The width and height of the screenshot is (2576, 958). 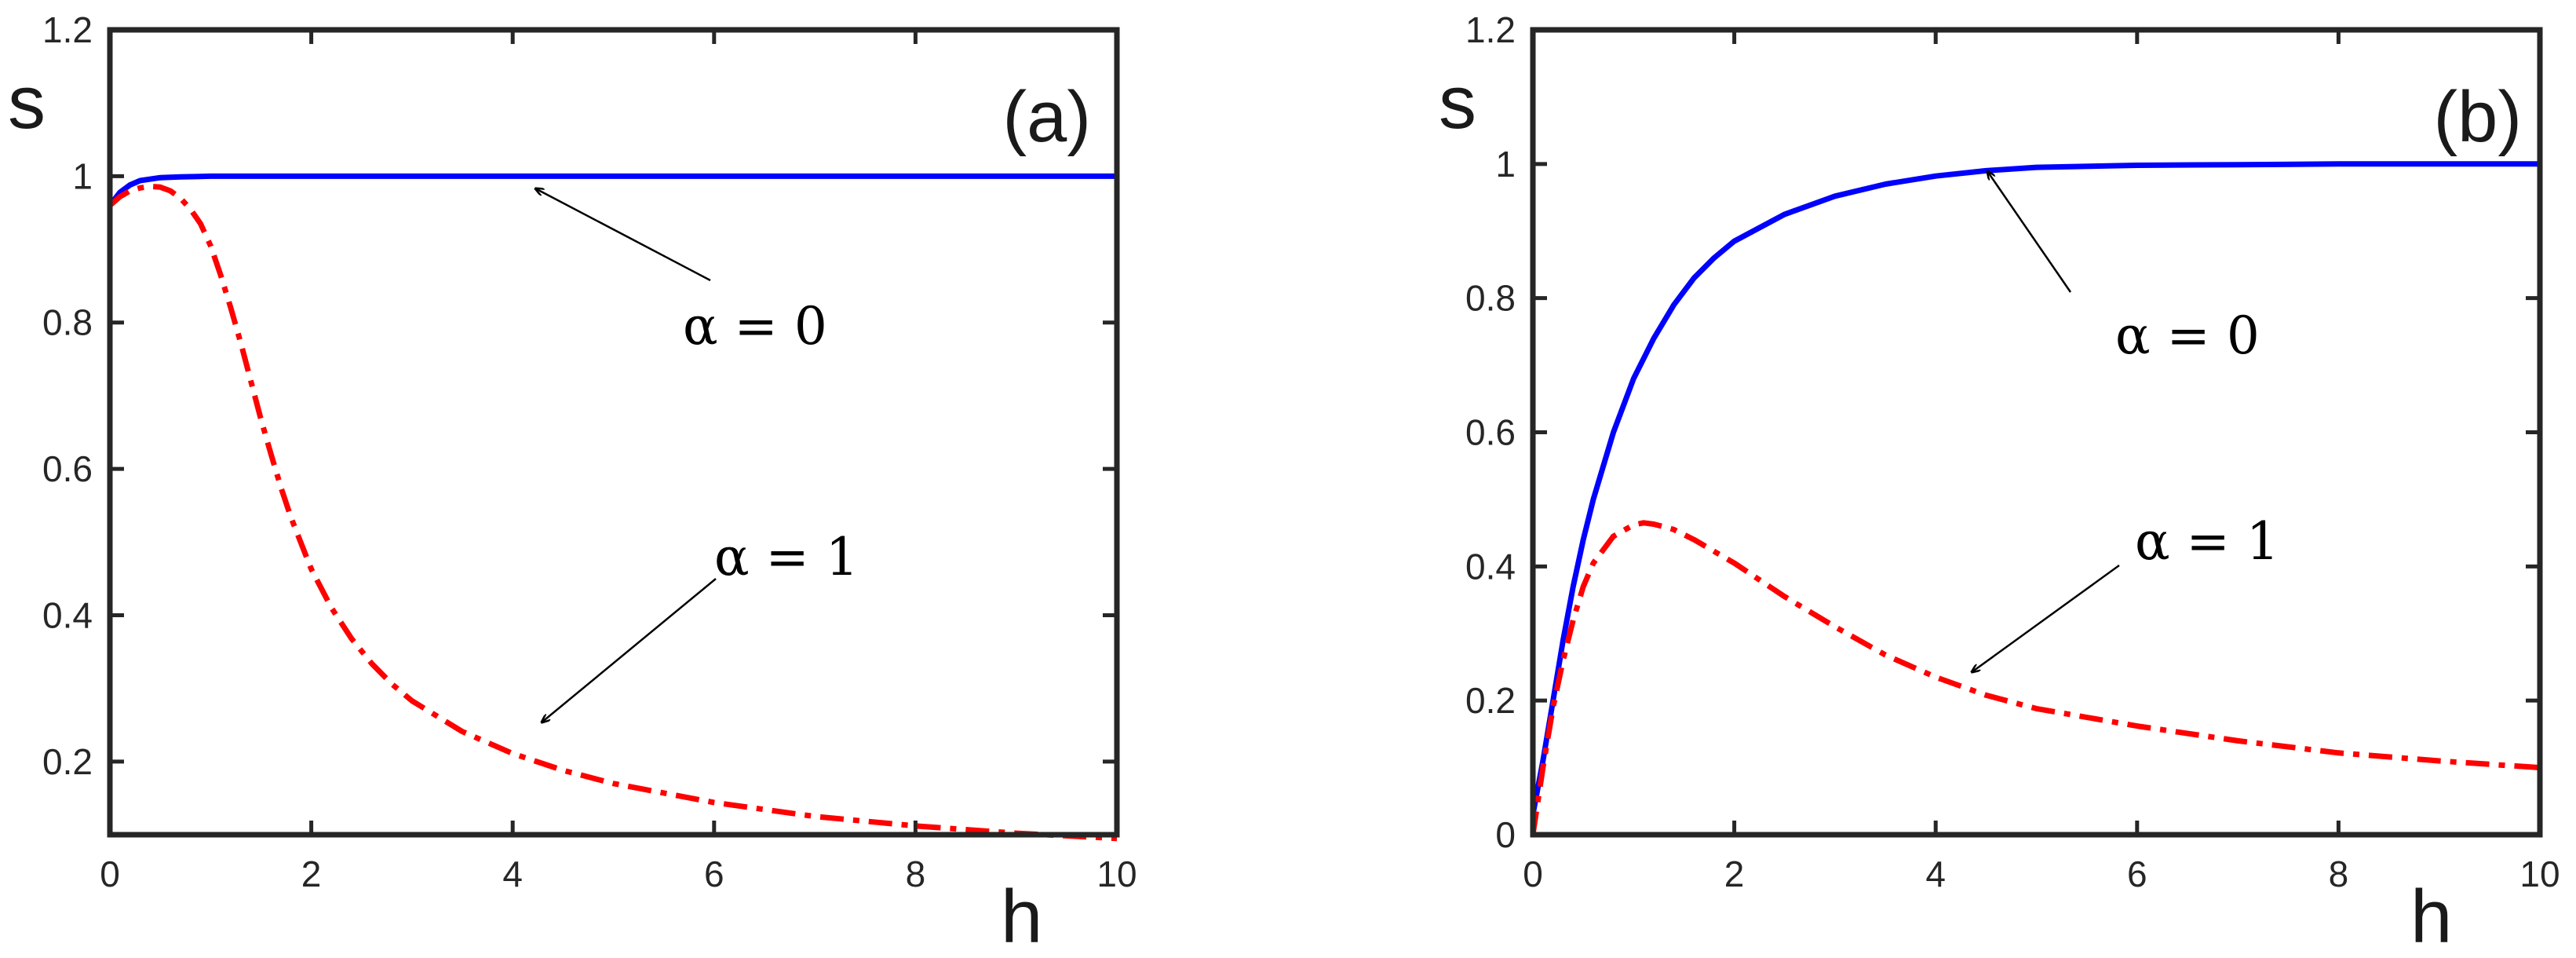 I want to click on panel-a-series-alpha0, so click(x=612, y=190).